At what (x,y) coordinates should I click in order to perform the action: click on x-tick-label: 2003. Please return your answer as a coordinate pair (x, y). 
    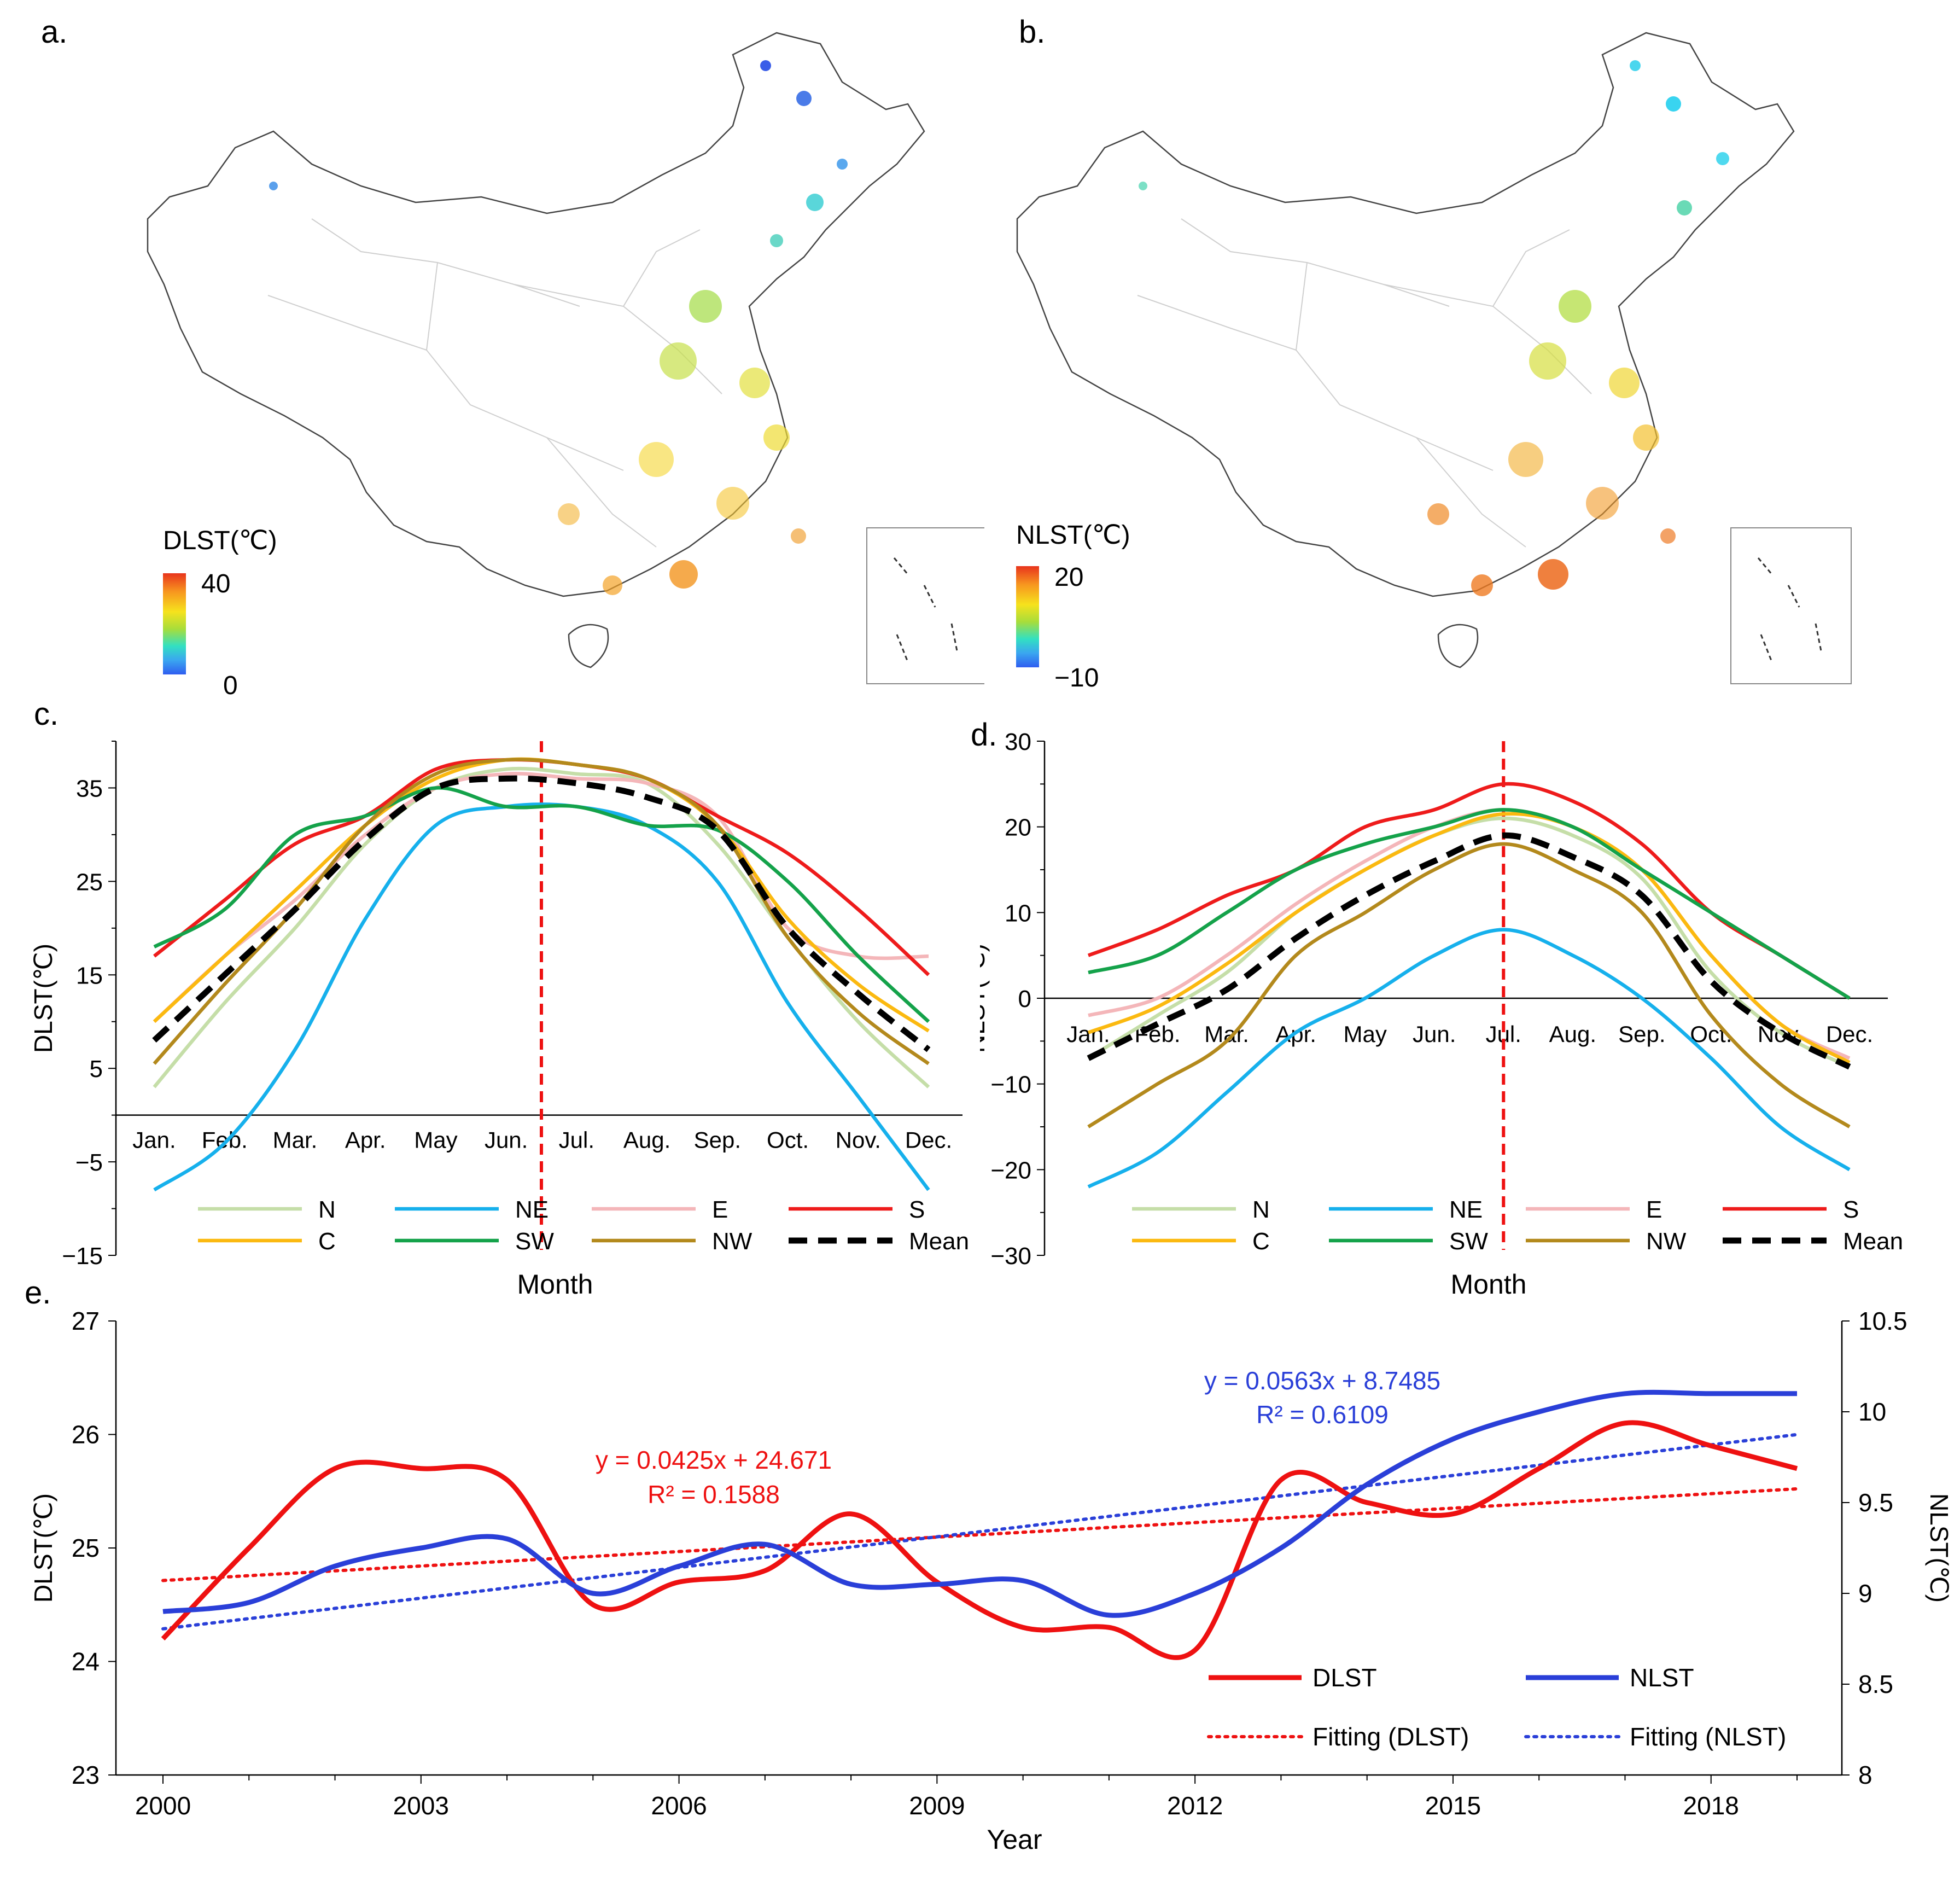
    Looking at the image, I should click on (421, 1805).